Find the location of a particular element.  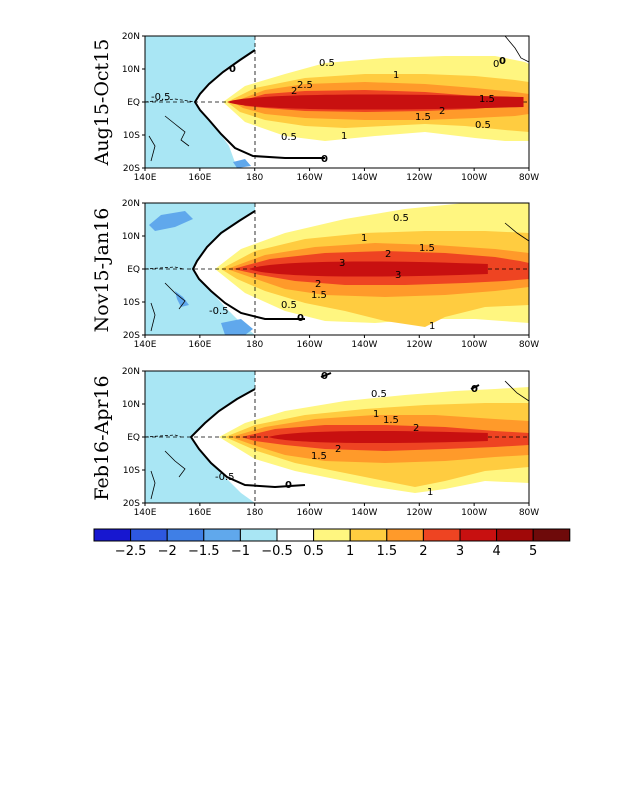

panel-3-lon-tick-label: 180 is located at coordinates (254, 513).